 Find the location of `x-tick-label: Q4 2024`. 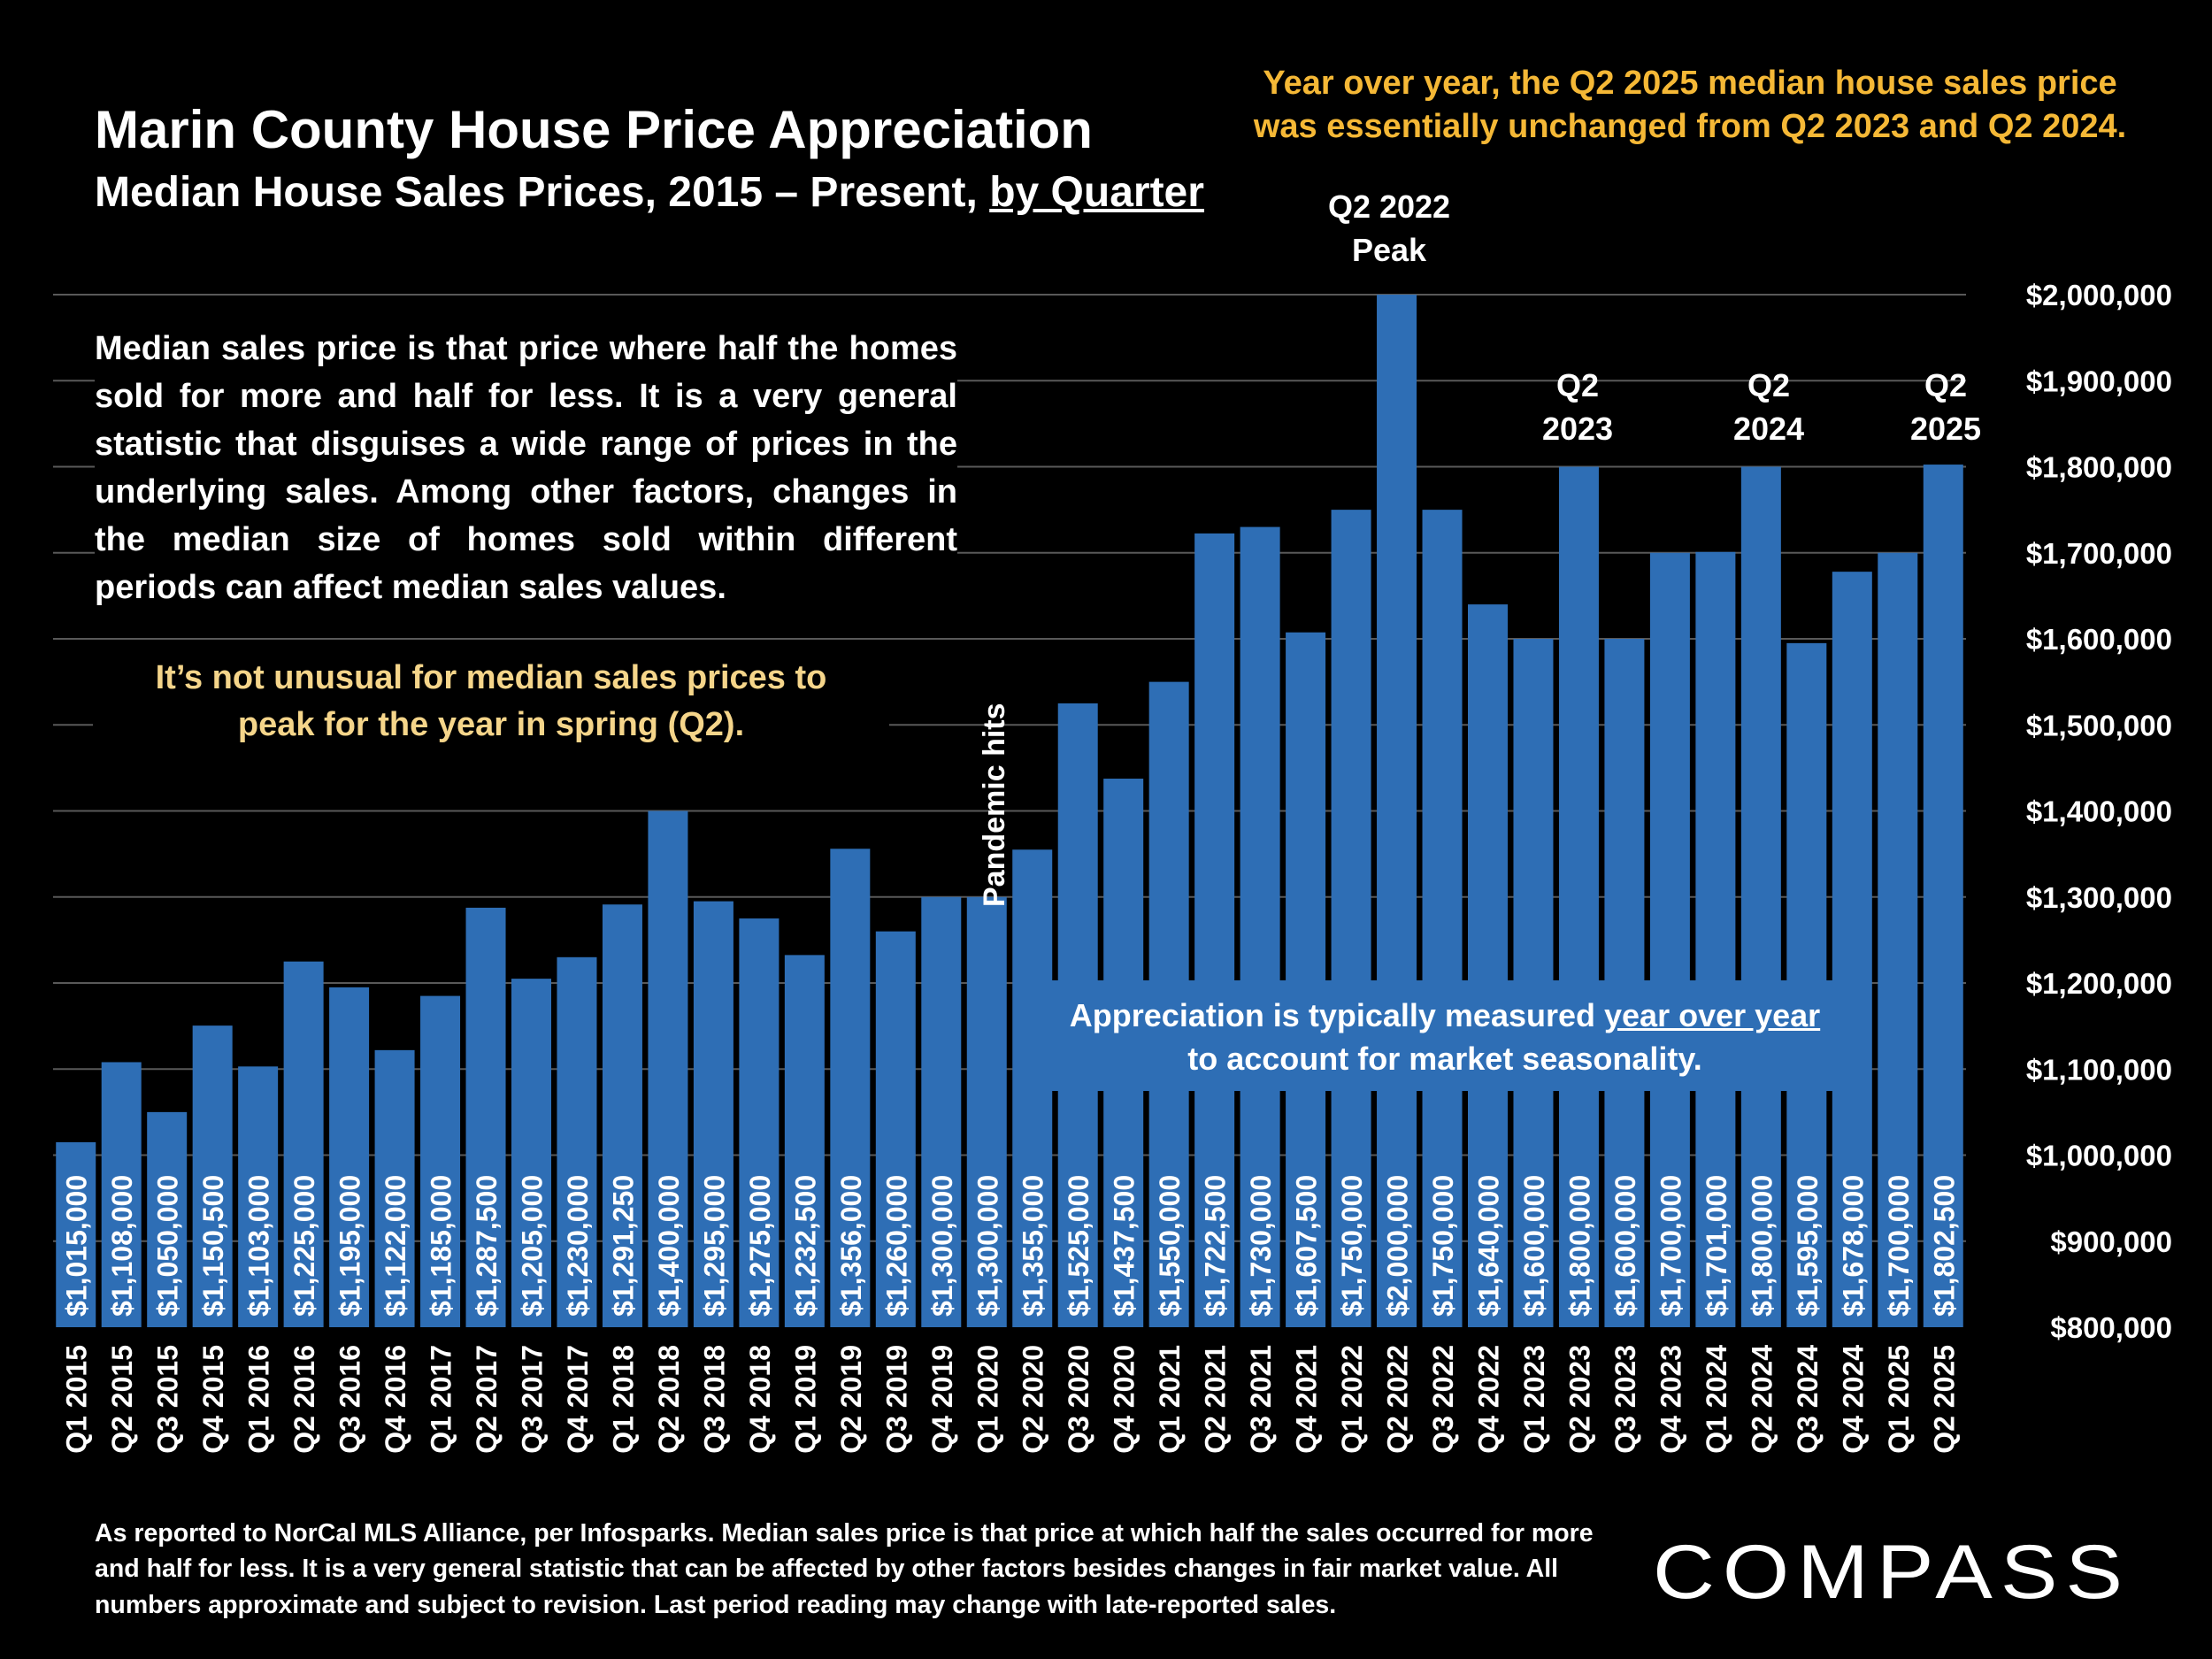

x-tick-label: Q4 2024 is located at coordinates (1853, 1399).